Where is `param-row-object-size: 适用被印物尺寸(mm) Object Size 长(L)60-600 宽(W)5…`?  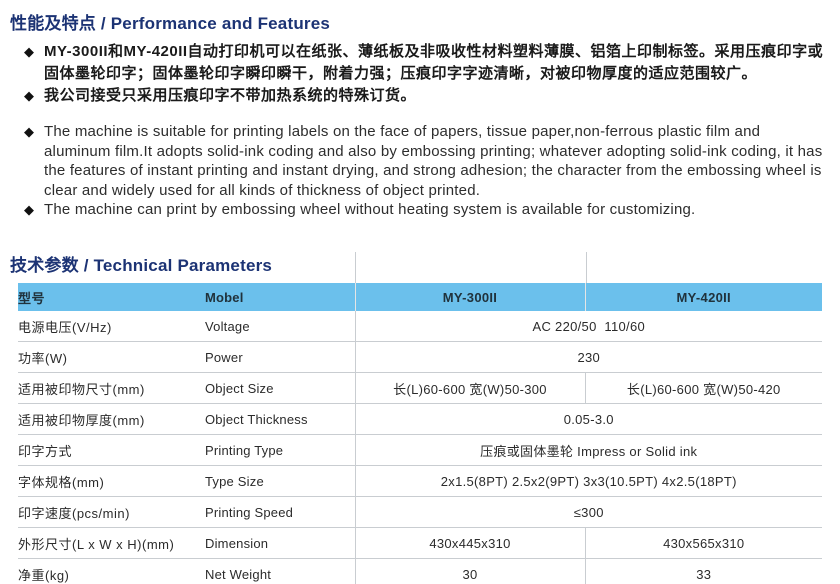
param-row-object-size: 适用被印物尺寸(mm) Object Size 长(L)60-600 宽(W)5… is located at coordinates (420, 388).